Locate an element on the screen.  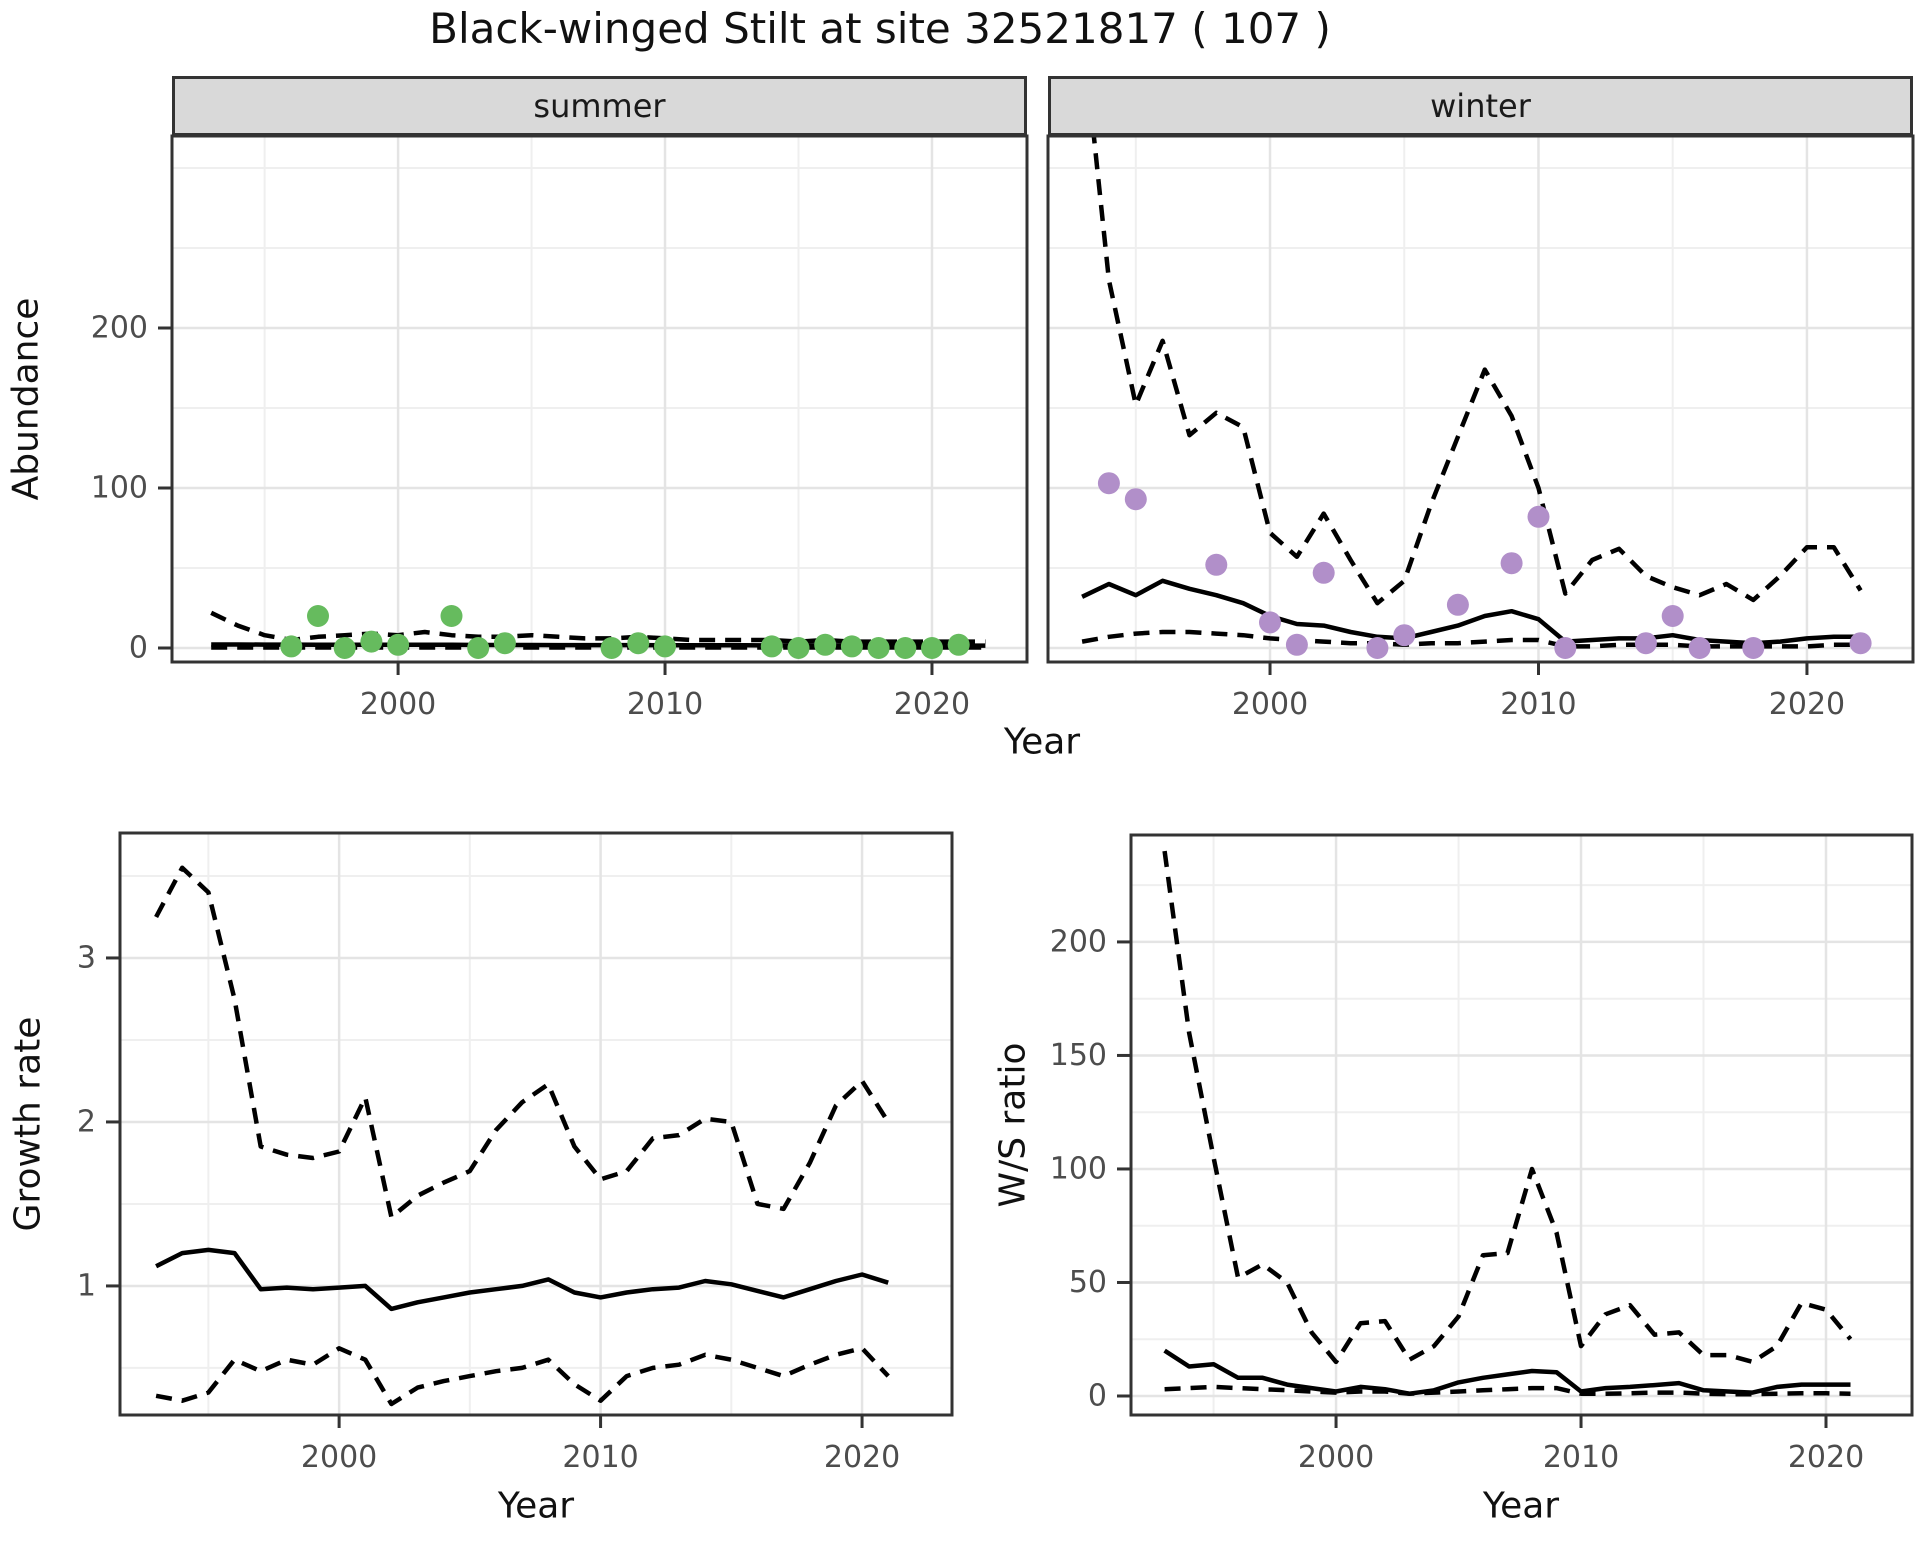
facet-strip-summer-label: summer is located at coordinates (599, 106).